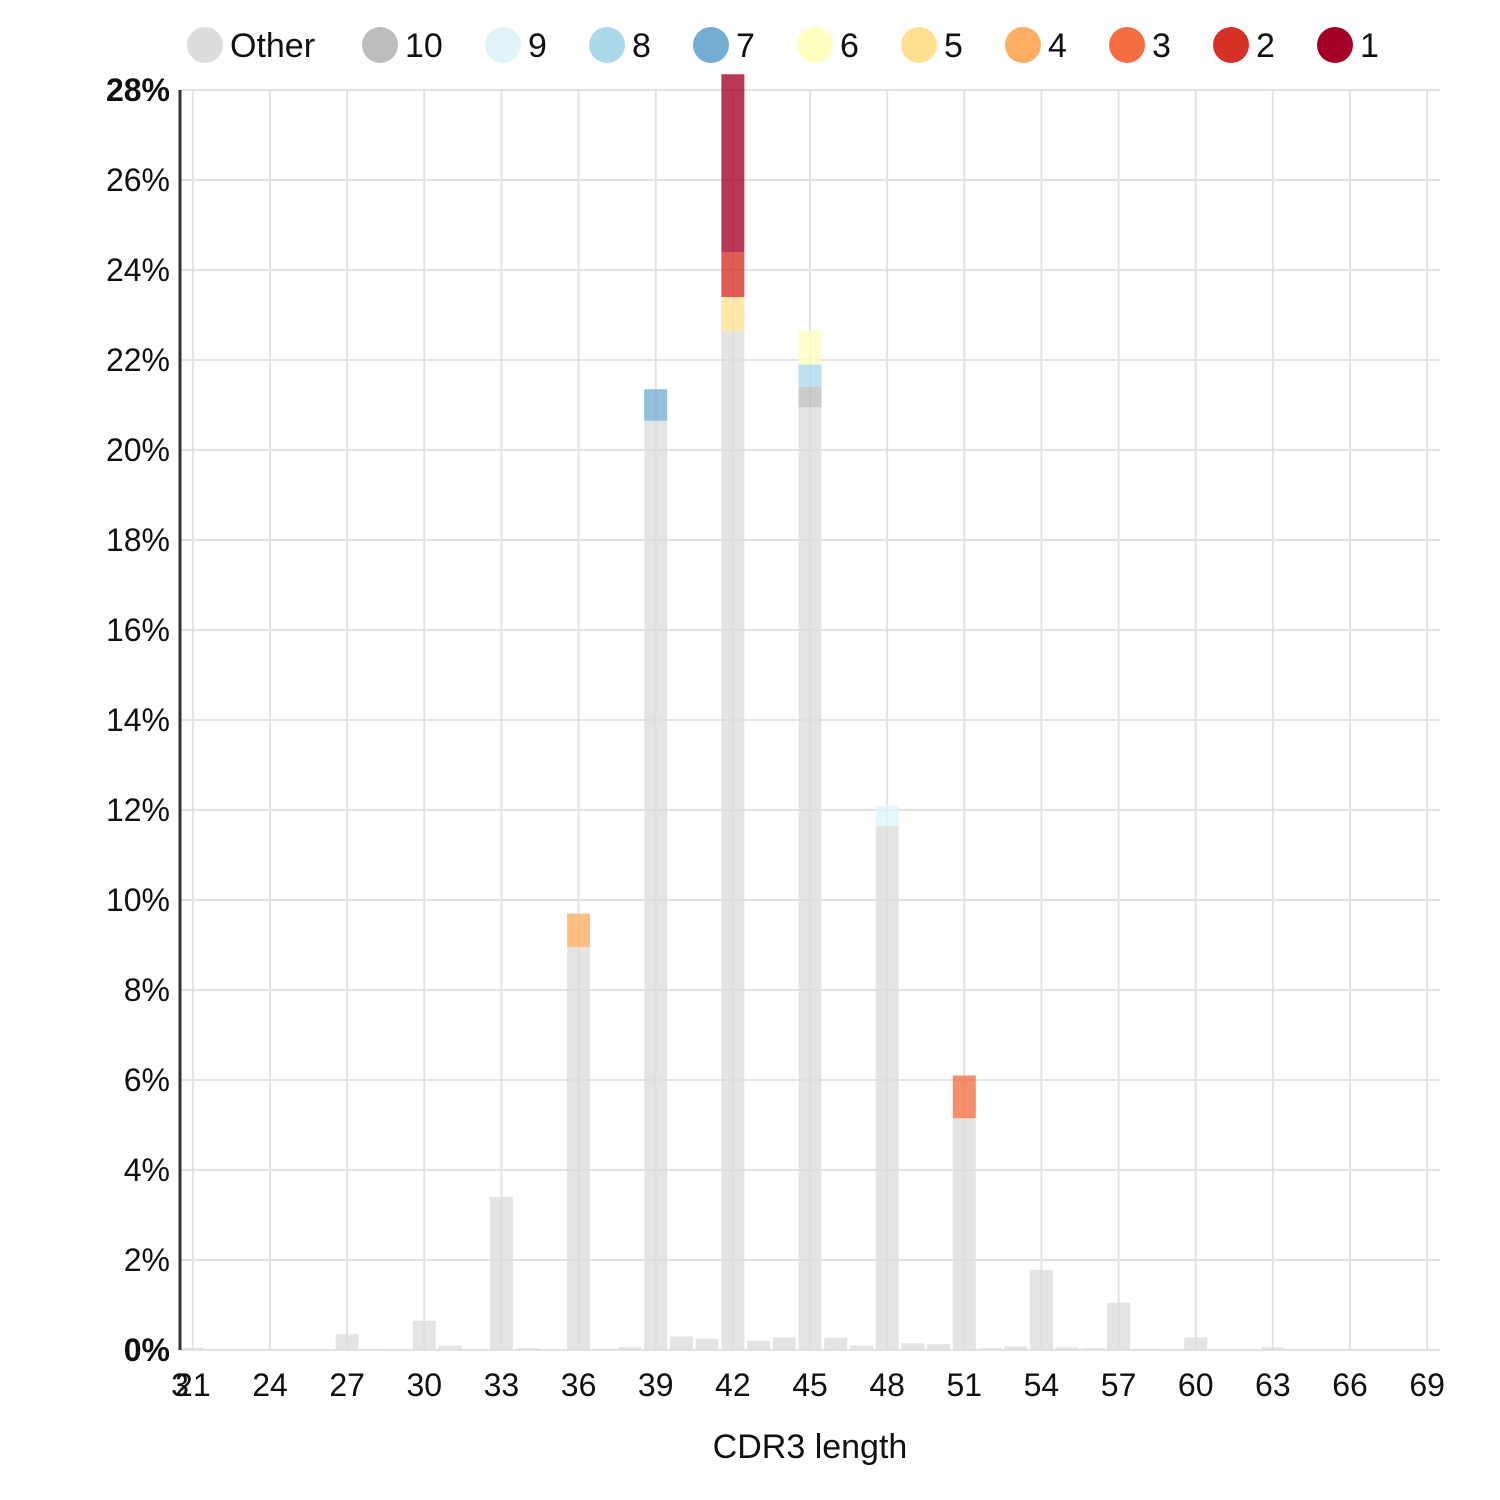 The height and width of the screenshot is (1500, 1500). Describe the element at coordinates (138, 360) in the screenshot. I see `y-tick-label: 22%` at that location.